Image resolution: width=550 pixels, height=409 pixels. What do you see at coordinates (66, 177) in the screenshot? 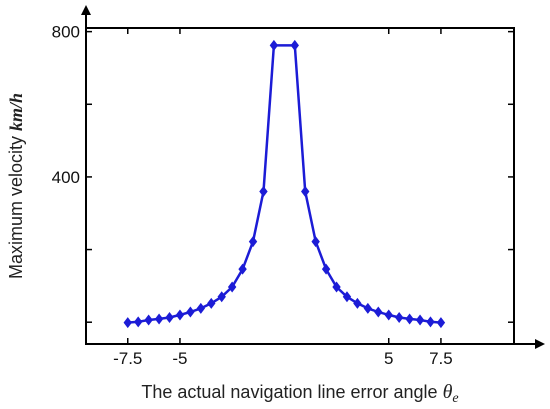
I see `y-tick-label: 400` at bounding box center [66, 177].